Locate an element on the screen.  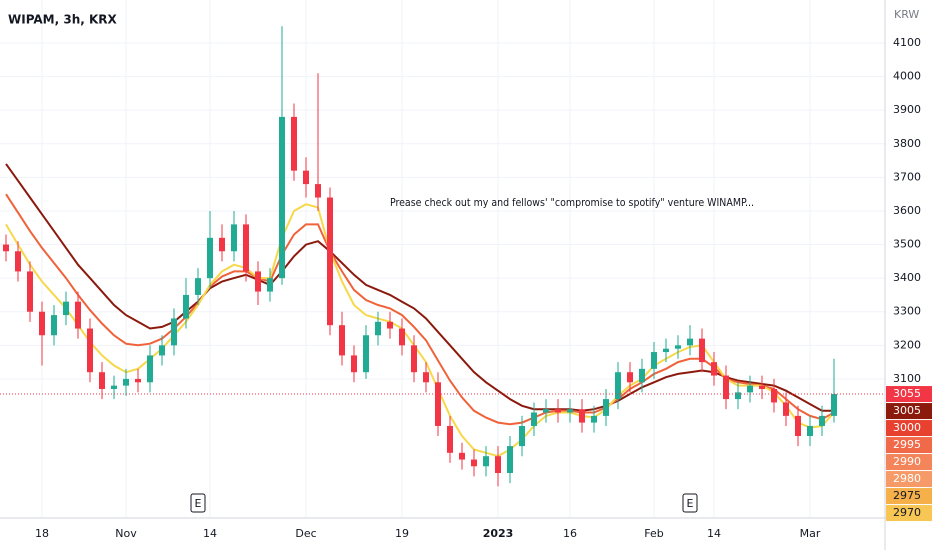
x-tick-label: 2023 is located at coordinates (498, 533).